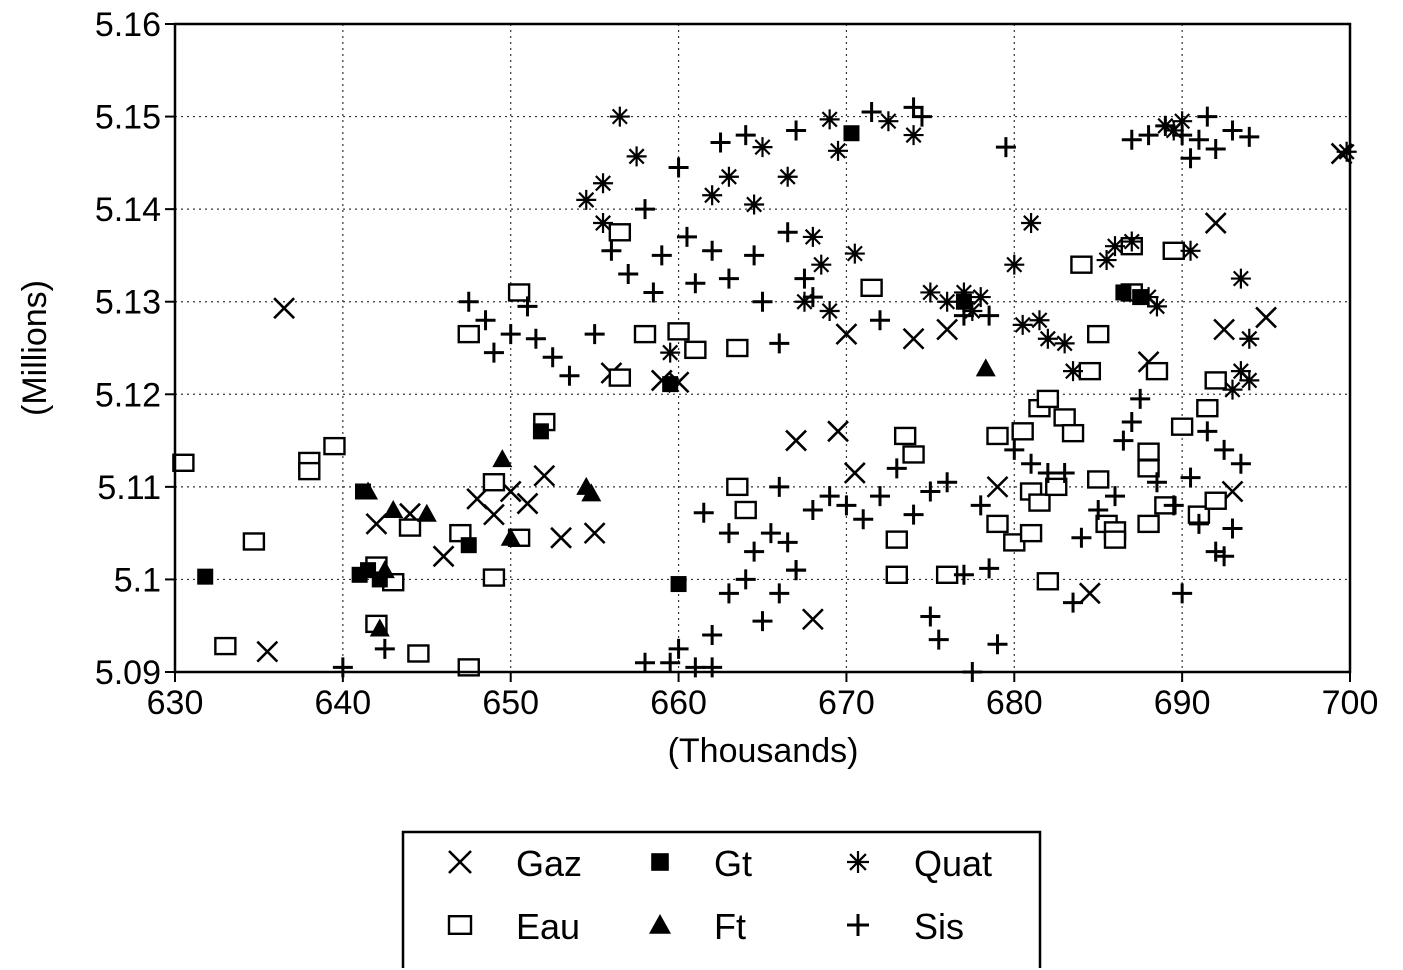 The height and width of the screenshot is (970, 1403). Describe the element at coordinates (128, 25) in the screenshot. I see `y-tick-label: 5.16` at that location.